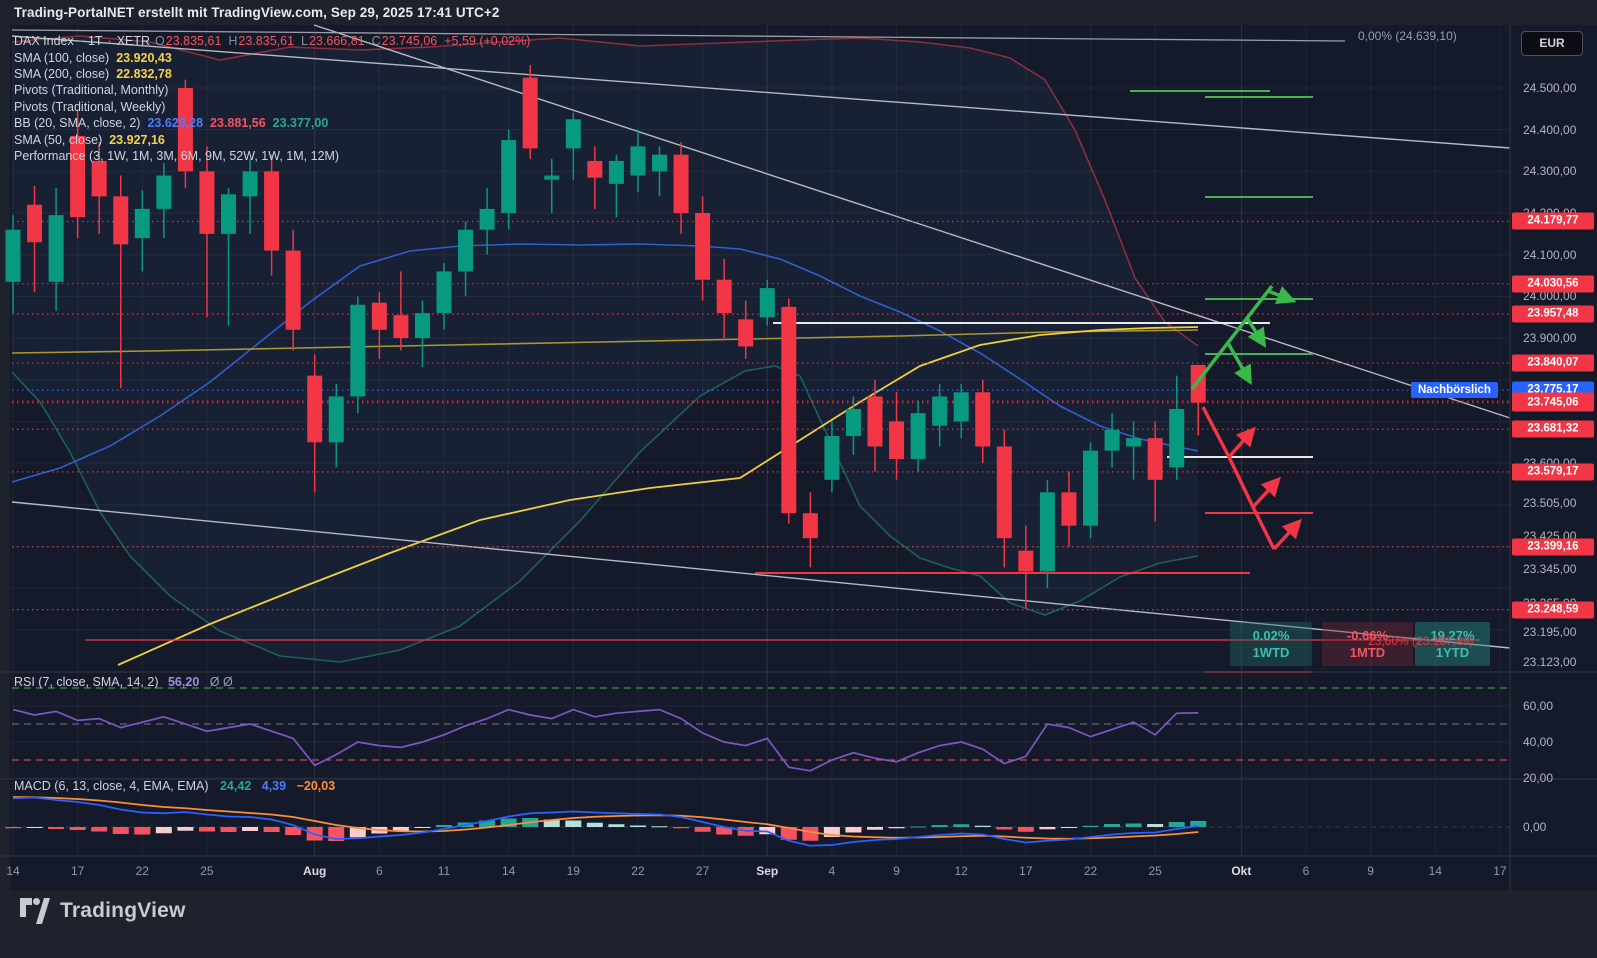 The width and height of the screenshot is (1597, 958). What do you see at coordinates (605, 740) in the screenshot?
I see `rsi-line` at bounding box center [605, 740].